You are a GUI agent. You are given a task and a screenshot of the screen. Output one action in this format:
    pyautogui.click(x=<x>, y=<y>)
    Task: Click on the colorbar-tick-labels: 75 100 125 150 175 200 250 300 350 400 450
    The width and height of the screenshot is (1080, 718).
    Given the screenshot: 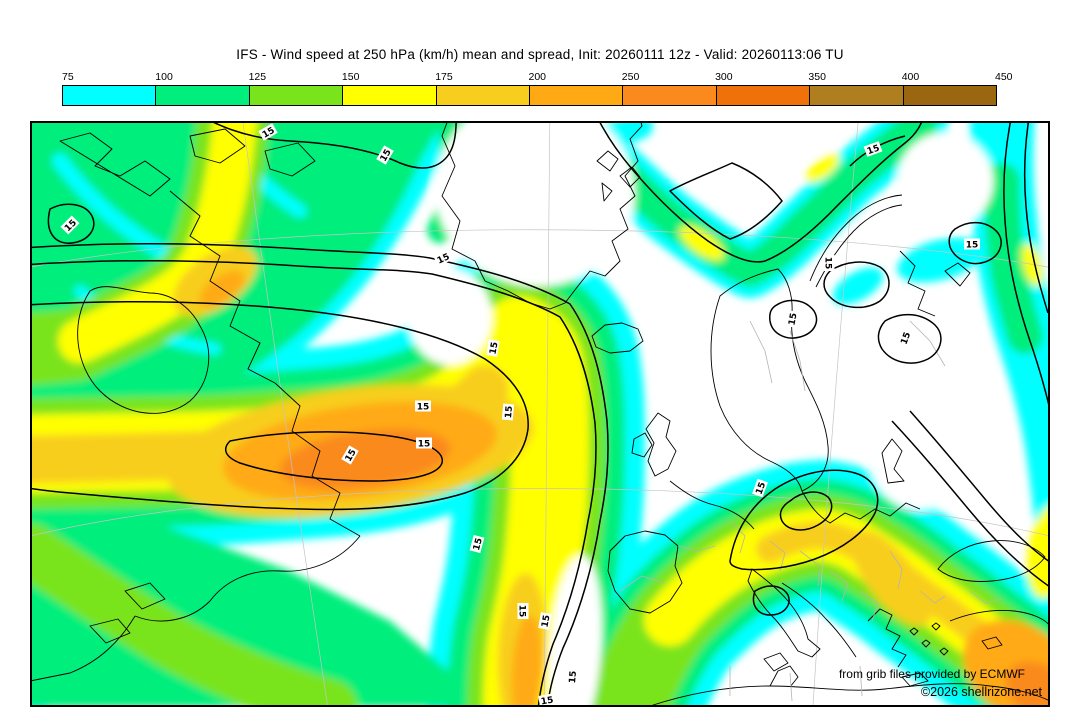 What is the action you would take?
    pyautogui.click(x=537, y=77)
    